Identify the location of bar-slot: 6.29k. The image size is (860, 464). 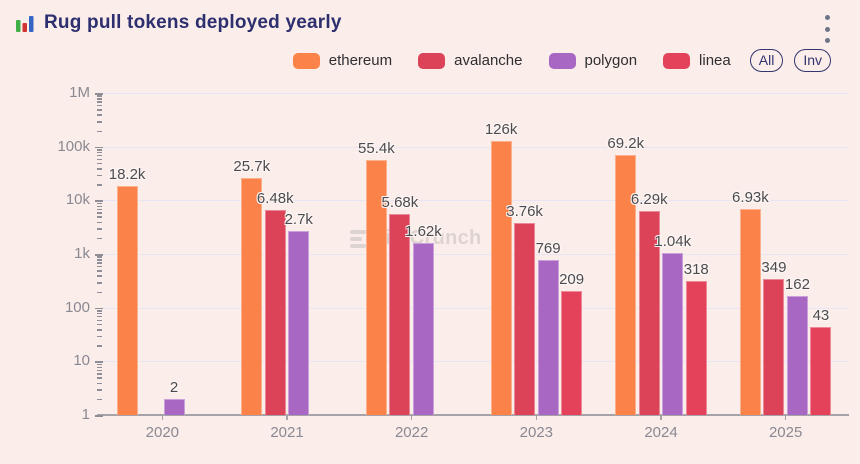
(649, 254).